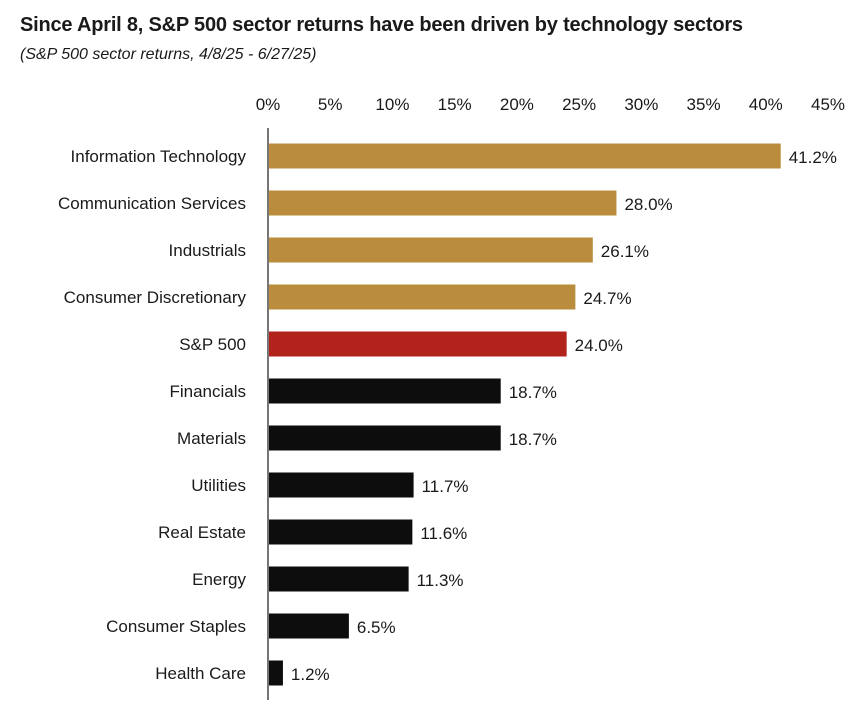 Image resolution: width=864 pixels, height=716 pixels. What do you see at coordinates (159, 156) in the screenshot?
I see `category-label: Information Technology` at bounding box center [159, 156].